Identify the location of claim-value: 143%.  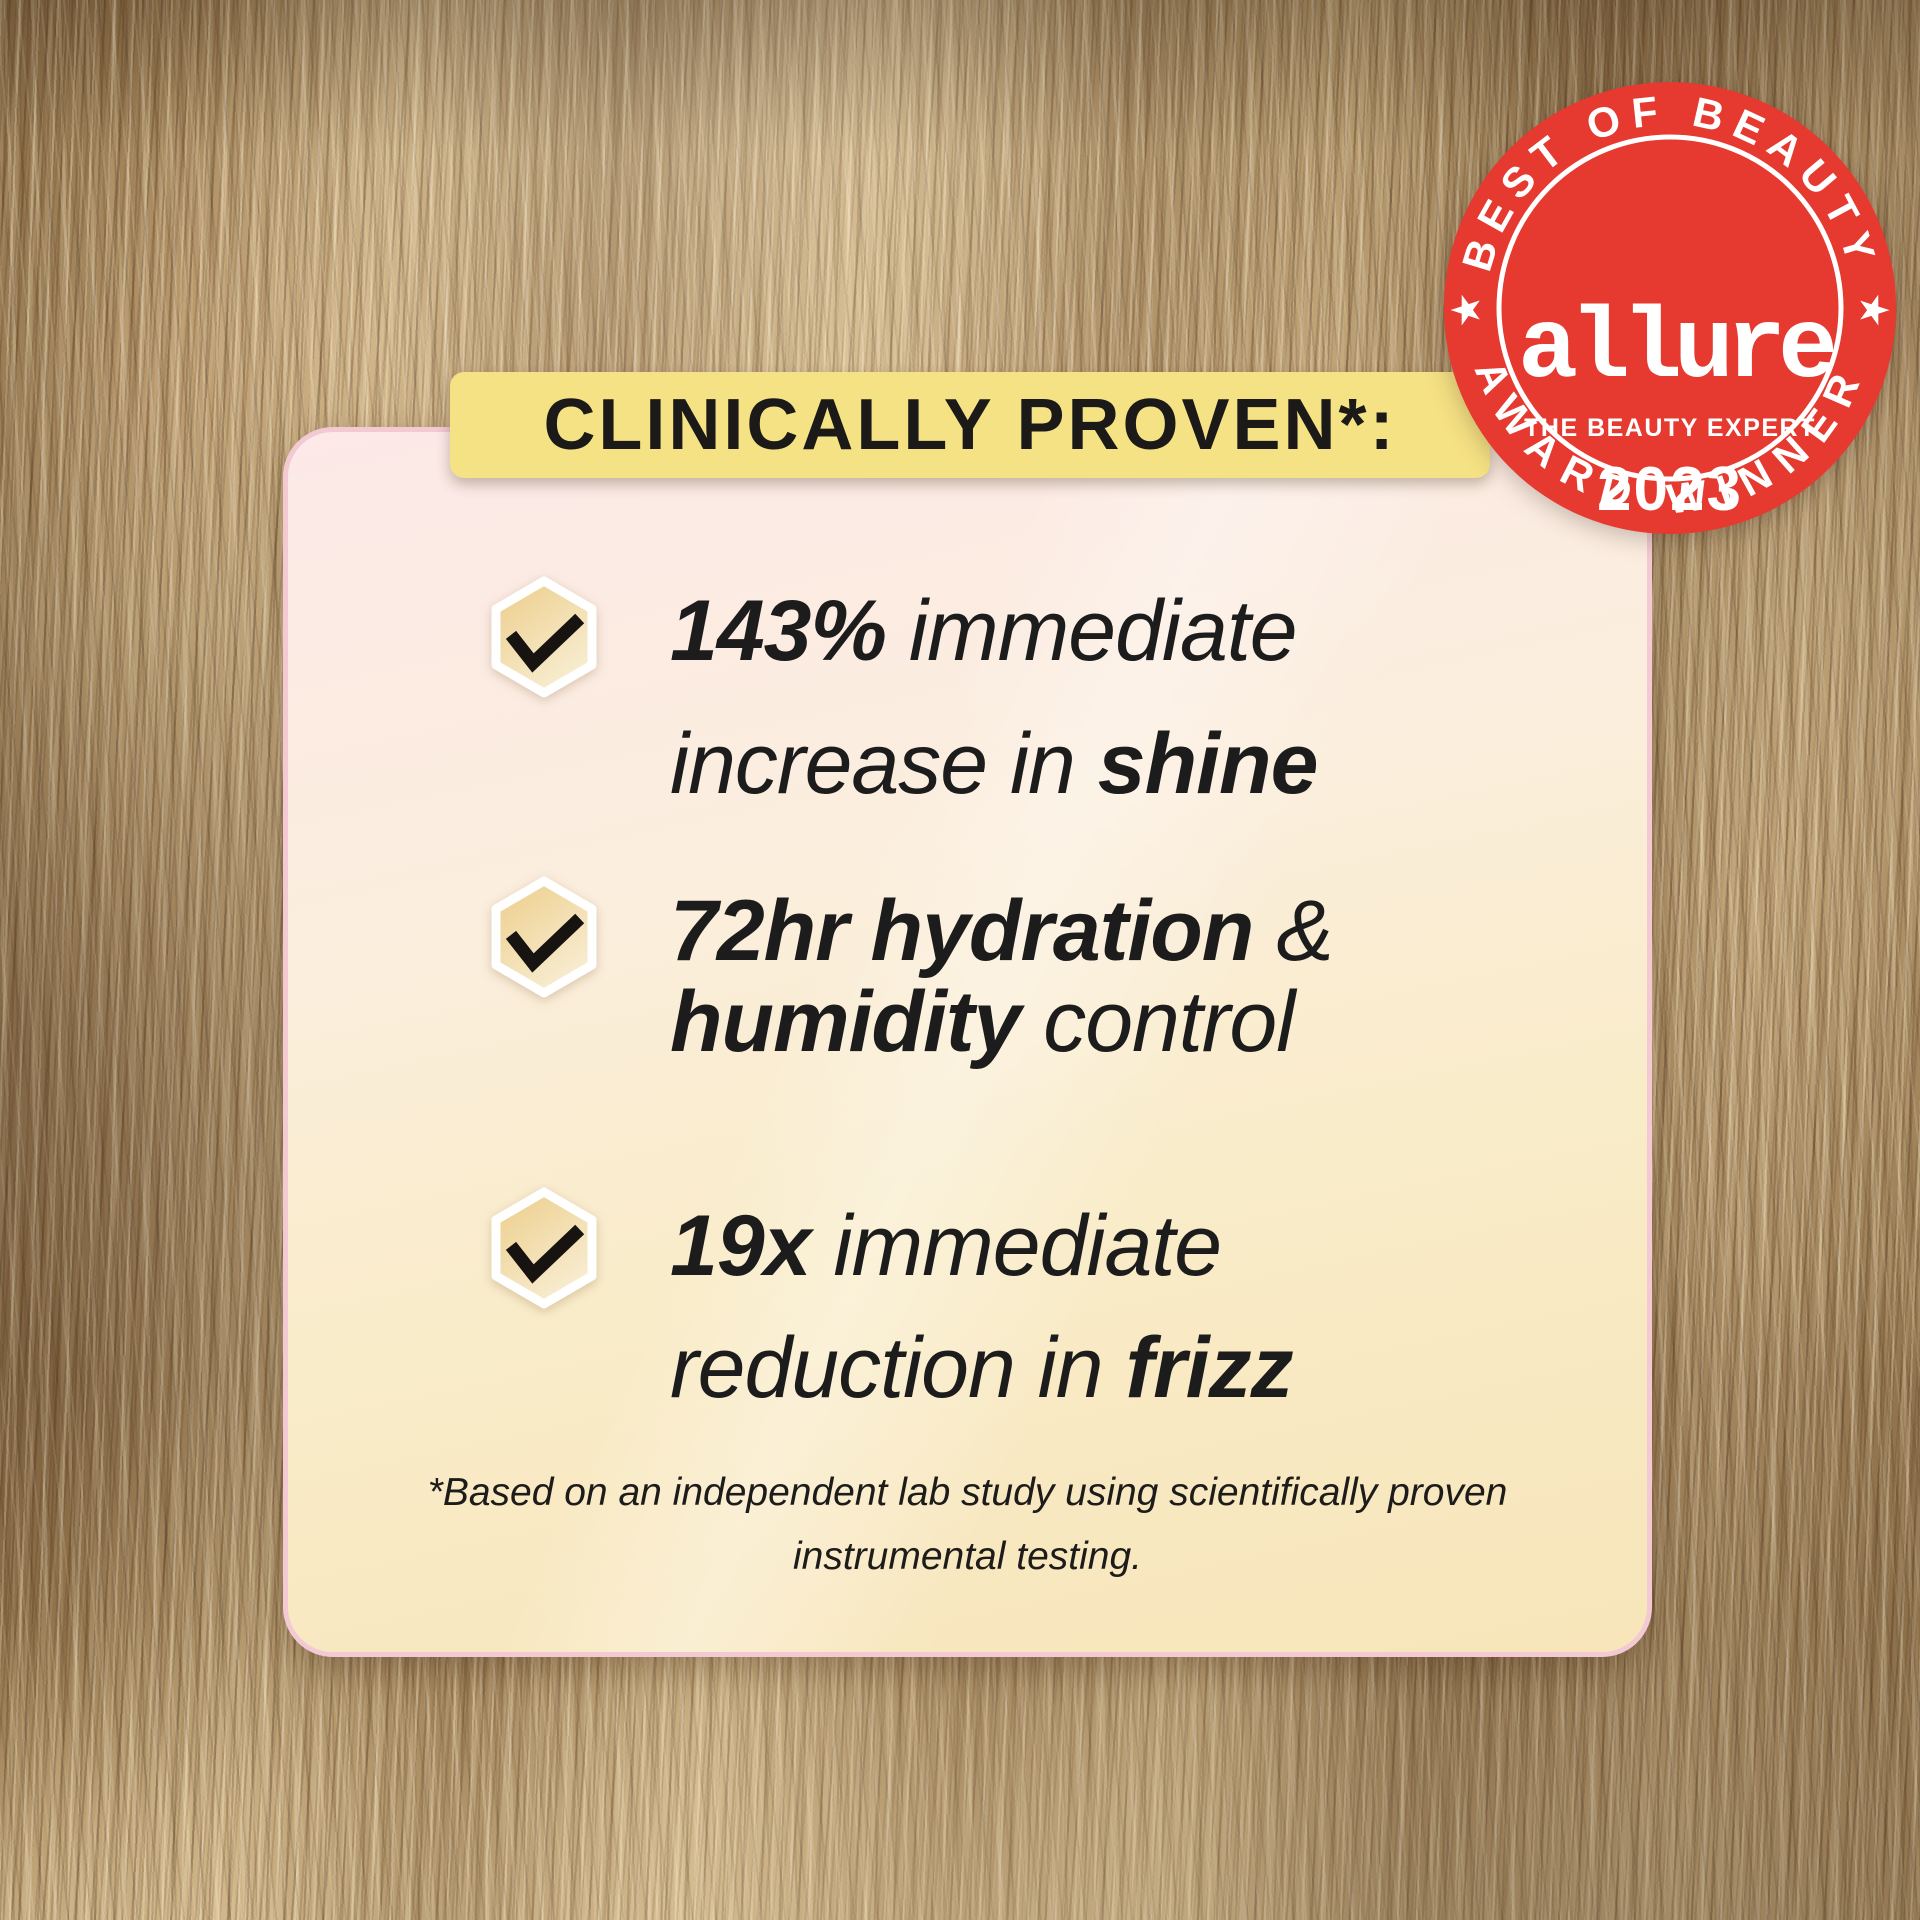
(778, 631).